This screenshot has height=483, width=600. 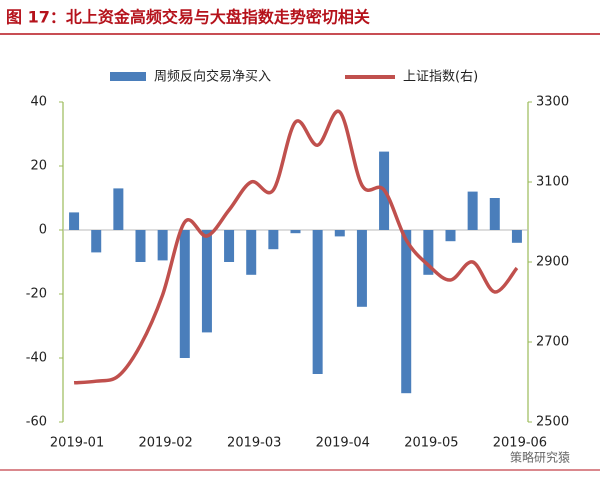 What do you see at coordinates (552, 342) in the screenshot?
I see `y2-tick-label: 2700` at bounding box center [552, 342].